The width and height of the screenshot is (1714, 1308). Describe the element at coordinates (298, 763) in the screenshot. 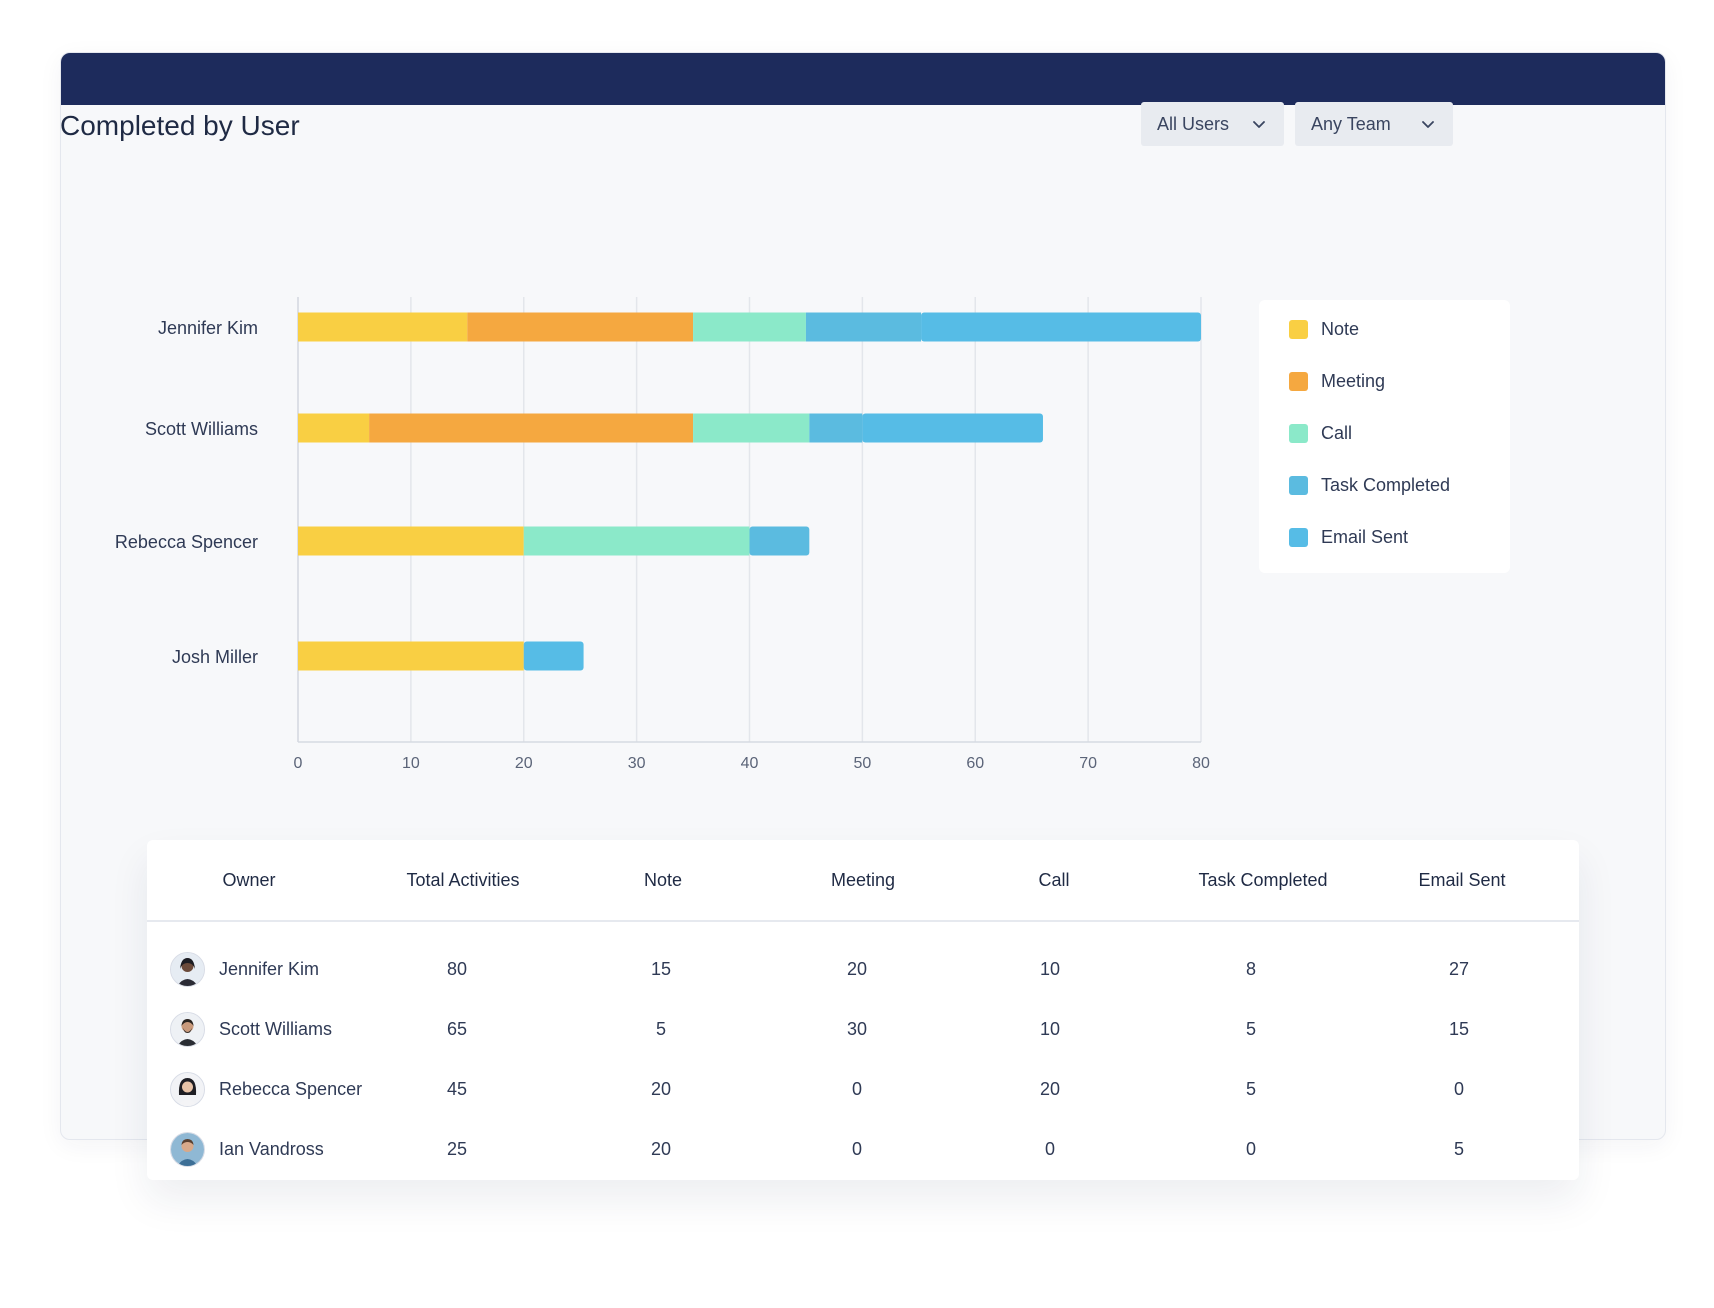

I see `x-tick-label: 0` at that location.